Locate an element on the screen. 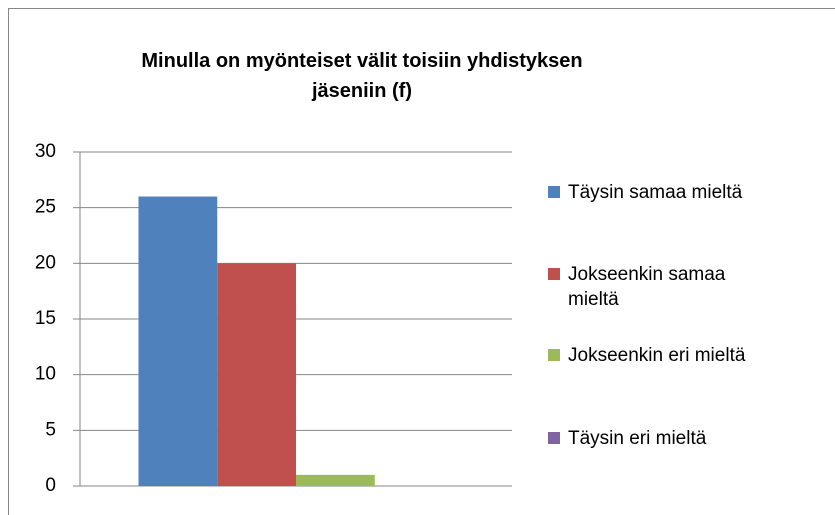 The height and width of the screenshot is (515, 835). y-tick-label: 10 is located at coordinates (45, 374).